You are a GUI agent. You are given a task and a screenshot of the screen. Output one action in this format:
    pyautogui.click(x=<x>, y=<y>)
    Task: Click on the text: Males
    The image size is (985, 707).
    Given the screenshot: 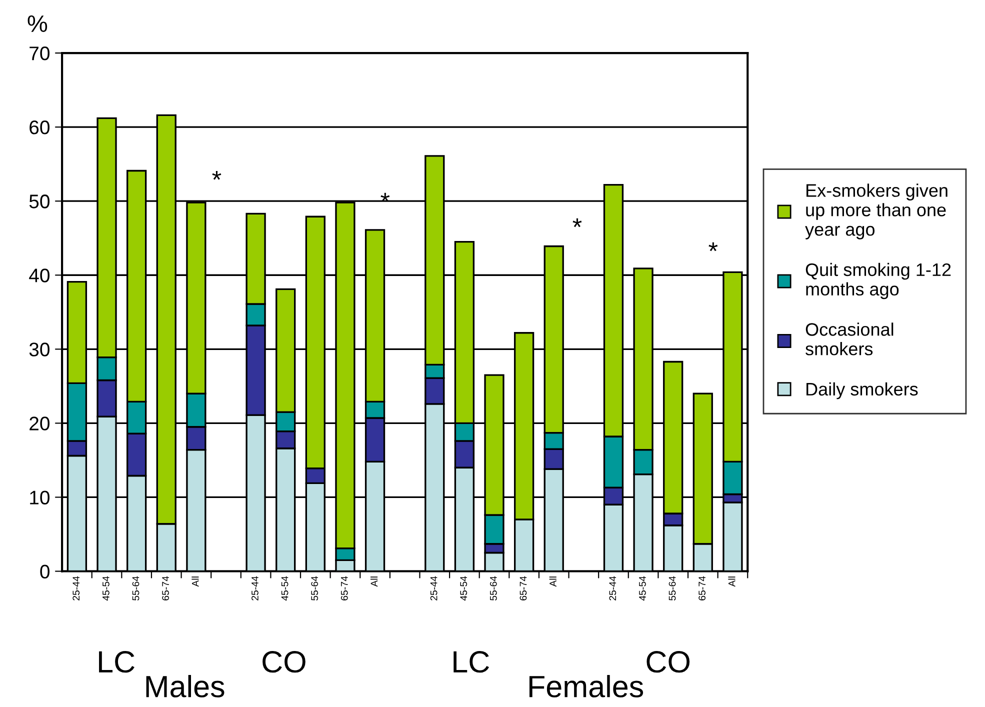 What is the action you would take?
    pyautogui.click(x=185, y=686)
    